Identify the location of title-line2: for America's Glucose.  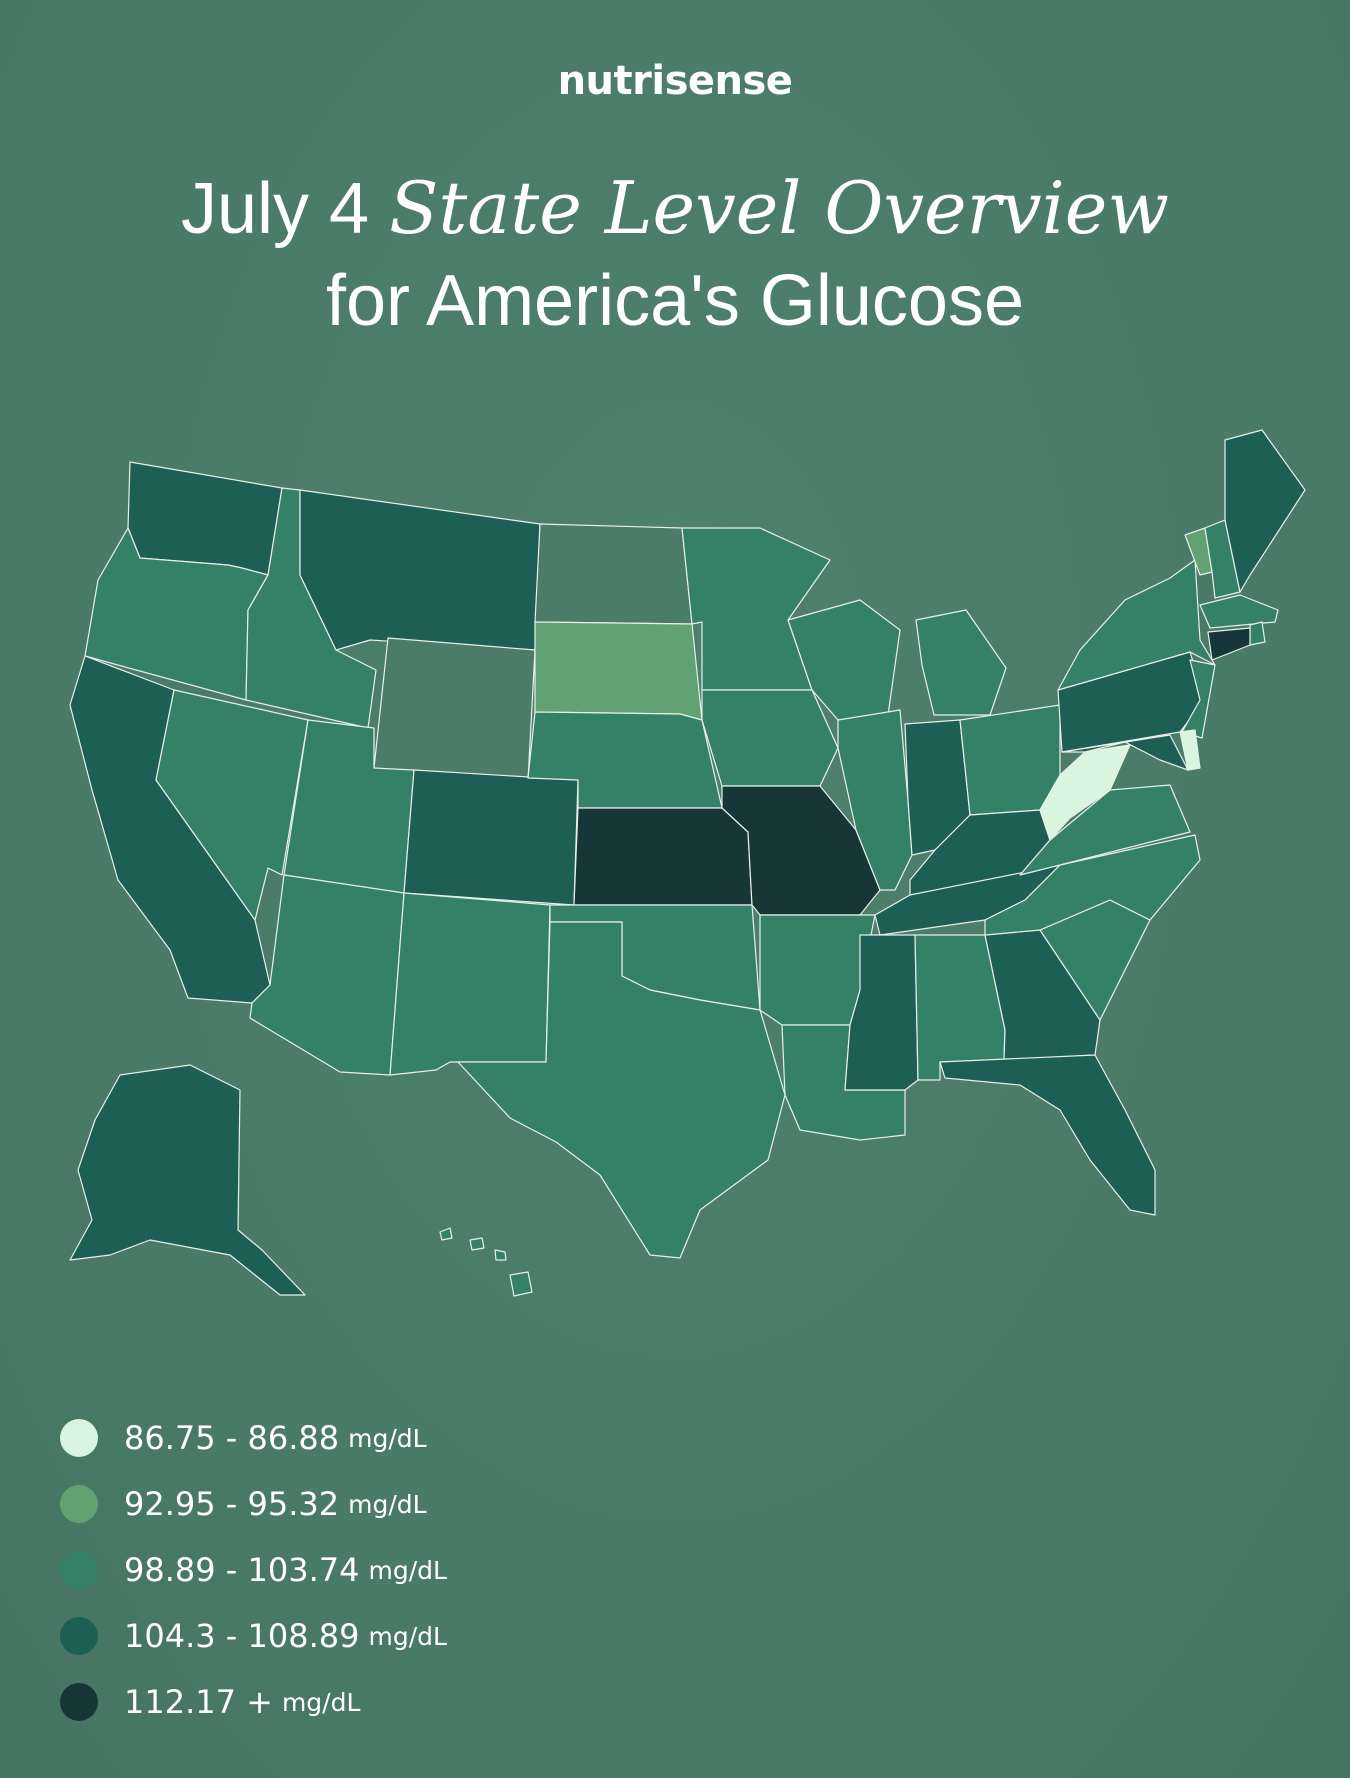
(675, 301).